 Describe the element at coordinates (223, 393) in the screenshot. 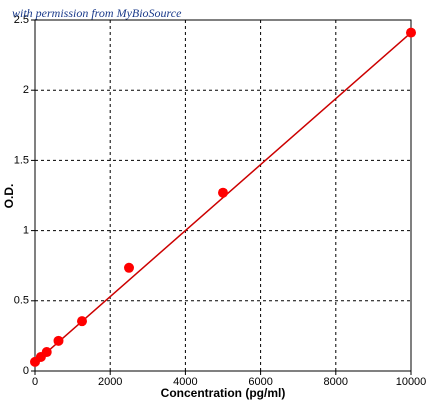

I see `x-axis-title: Concentration (pg/ml)` at that location.